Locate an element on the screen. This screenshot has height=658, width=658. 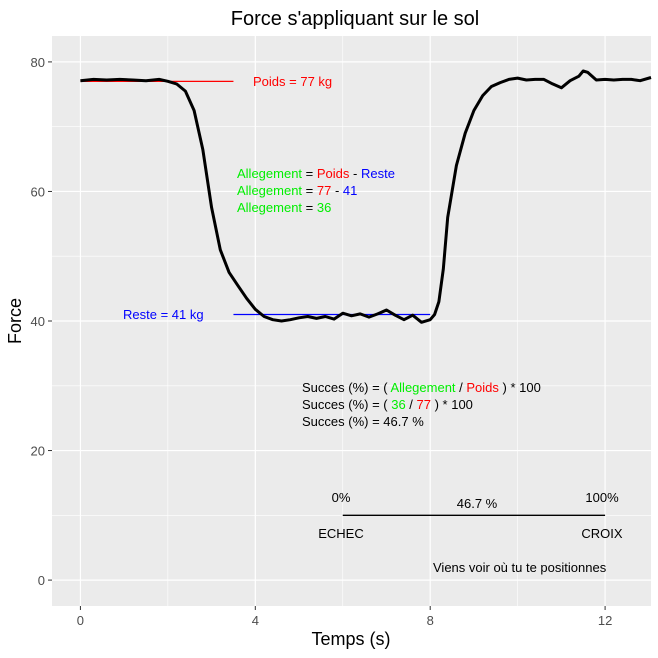
succes-formula-line-2: Succes (%) = ( 36 / 77 ) * 100 is located at coordinates (387, 404).